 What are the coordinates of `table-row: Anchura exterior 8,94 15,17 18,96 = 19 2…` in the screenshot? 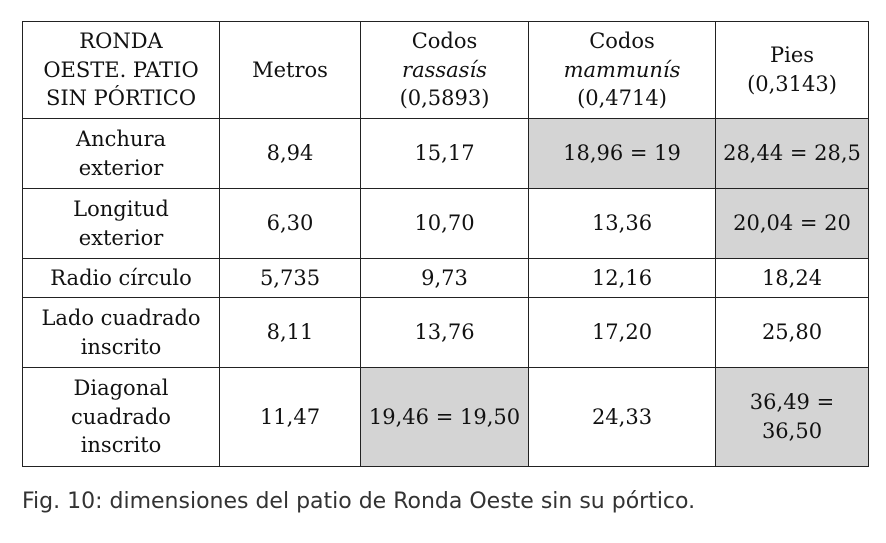 It's located at (445, 153).